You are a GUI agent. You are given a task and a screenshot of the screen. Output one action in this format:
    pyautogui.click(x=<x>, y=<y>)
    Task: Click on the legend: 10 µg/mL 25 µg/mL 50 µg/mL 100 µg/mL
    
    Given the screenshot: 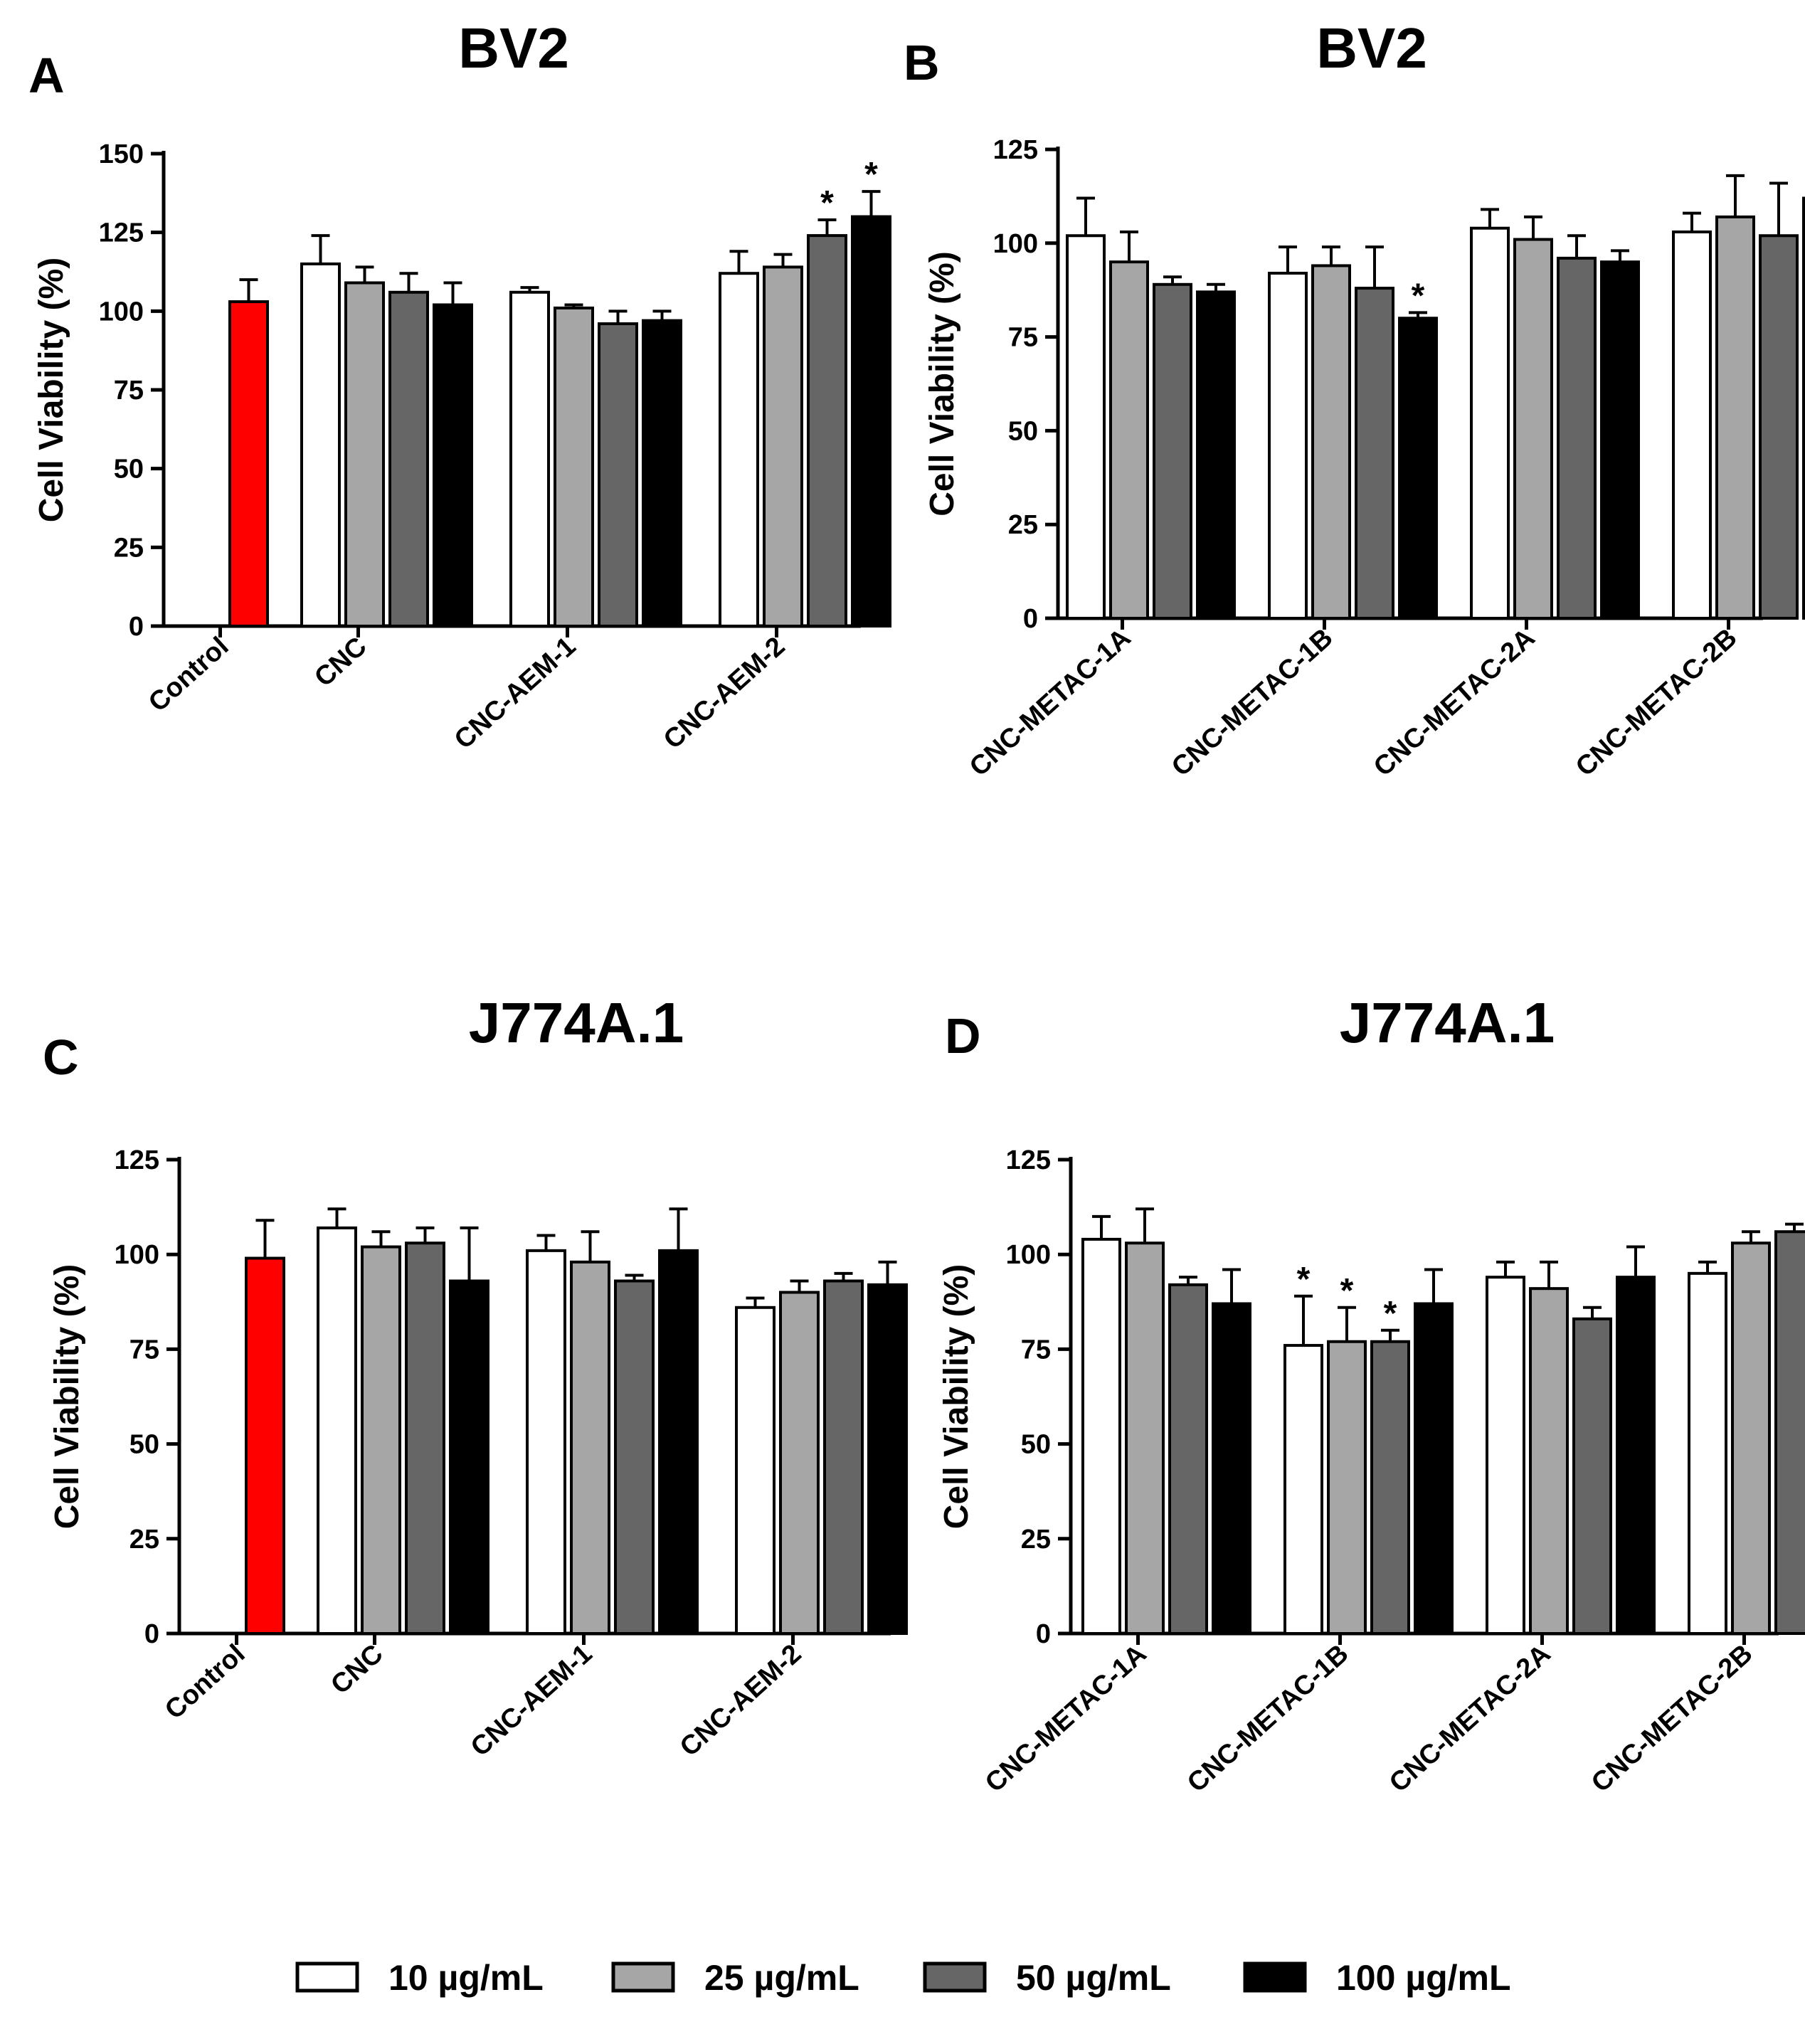 What is the action you would take?
    pyautogui.click(x=903, y=1978)
    